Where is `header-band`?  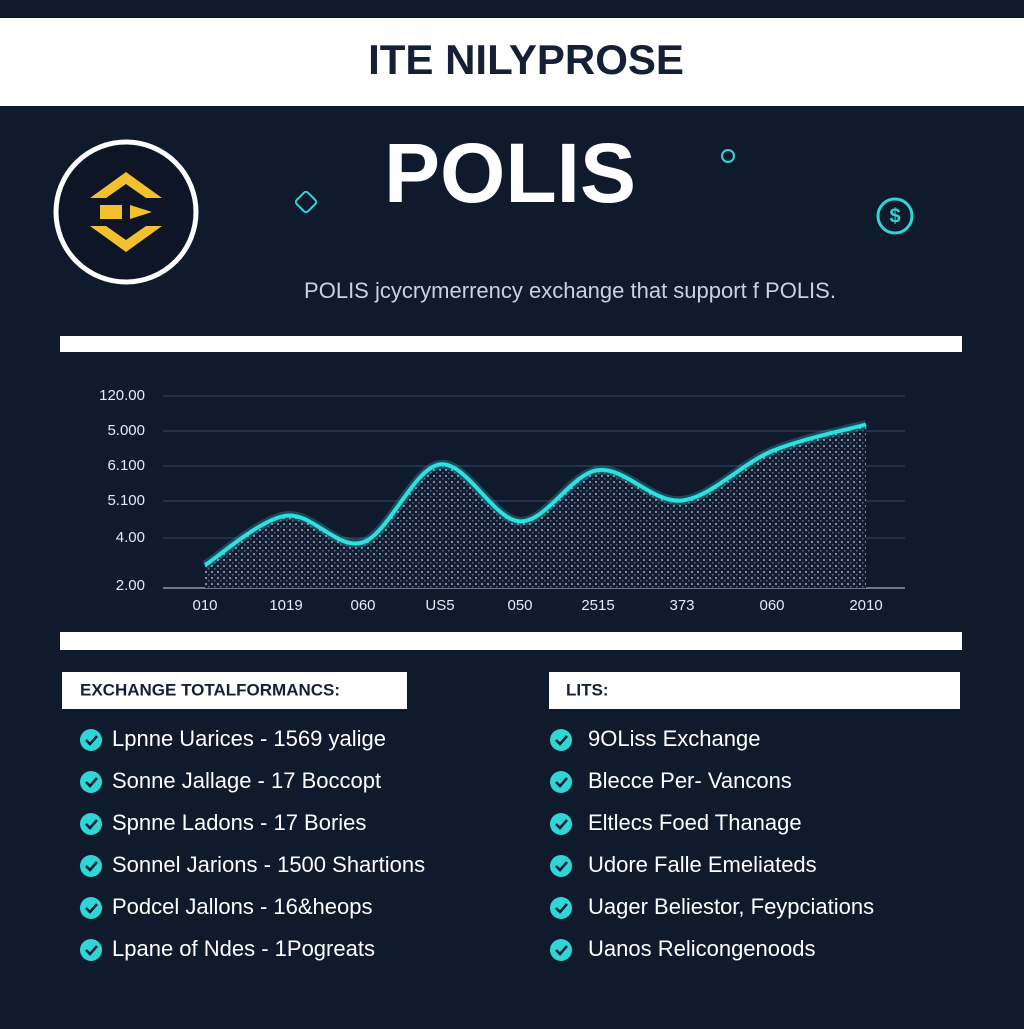 header-band is located at coordinates (512, 62).